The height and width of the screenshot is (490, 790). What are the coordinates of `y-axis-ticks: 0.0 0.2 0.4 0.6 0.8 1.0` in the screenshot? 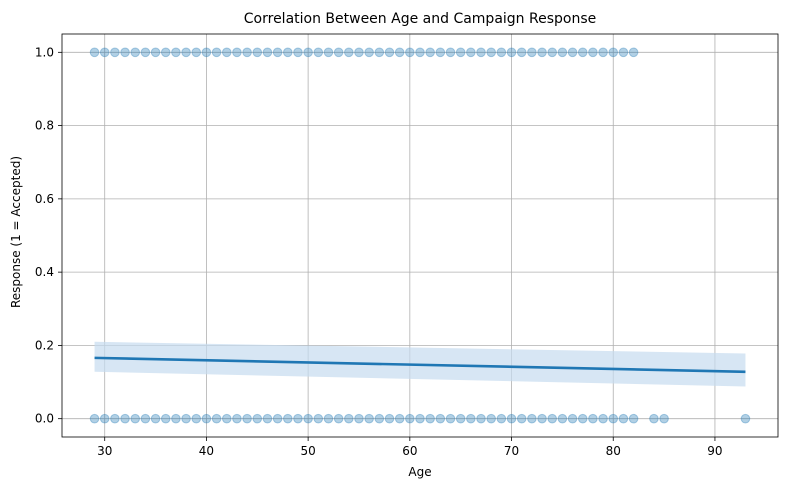 It's located at (48, 235).